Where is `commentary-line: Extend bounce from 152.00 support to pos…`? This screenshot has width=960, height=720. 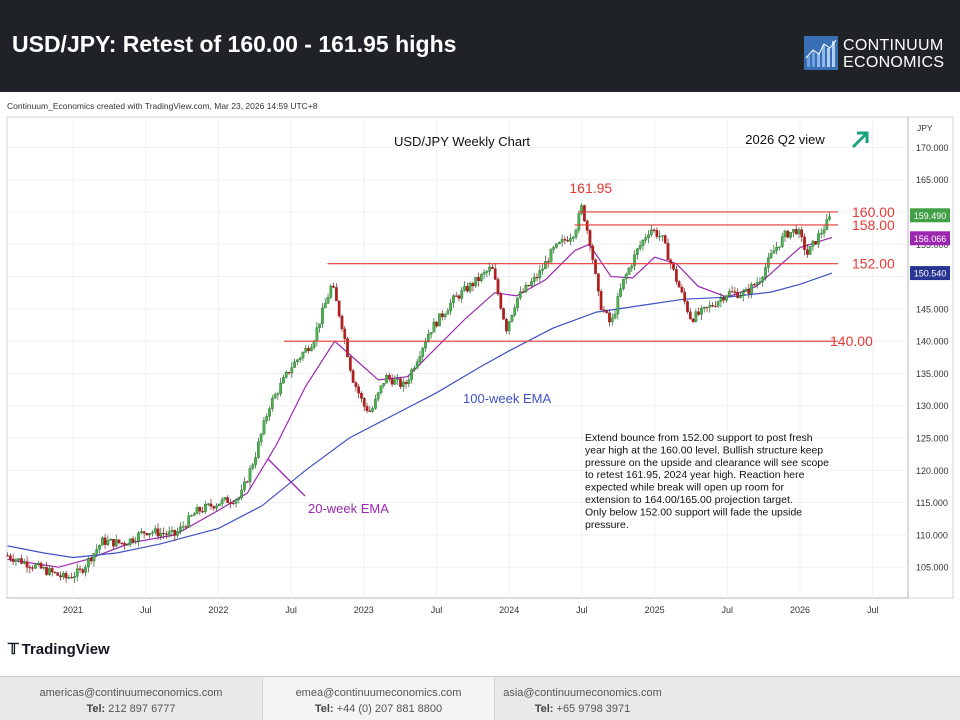
commentary-line: Extend bounce from 152.00 support to pos… is located at coordinates (699, 438).